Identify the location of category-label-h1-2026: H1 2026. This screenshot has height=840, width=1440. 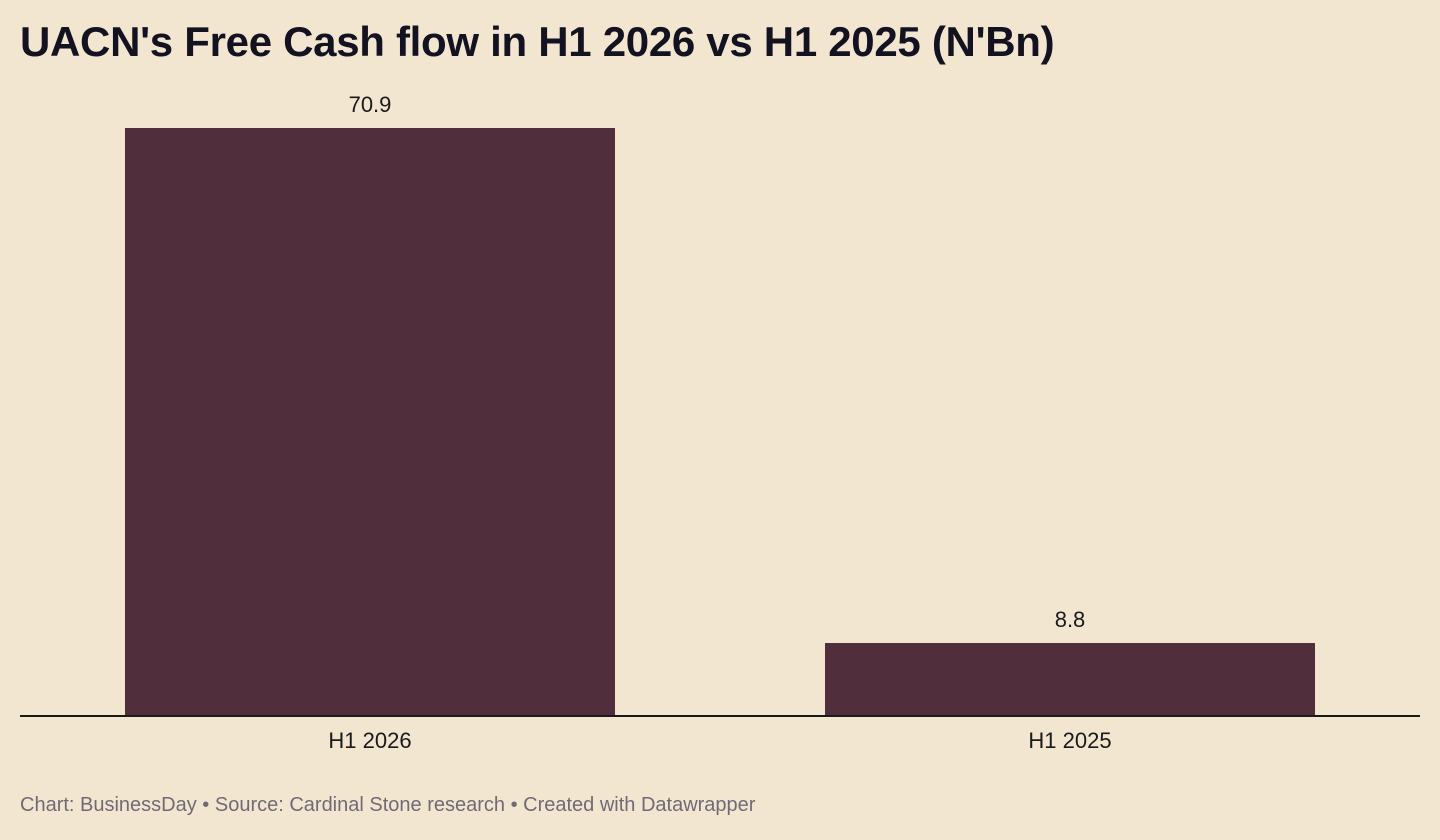
(369, 740).